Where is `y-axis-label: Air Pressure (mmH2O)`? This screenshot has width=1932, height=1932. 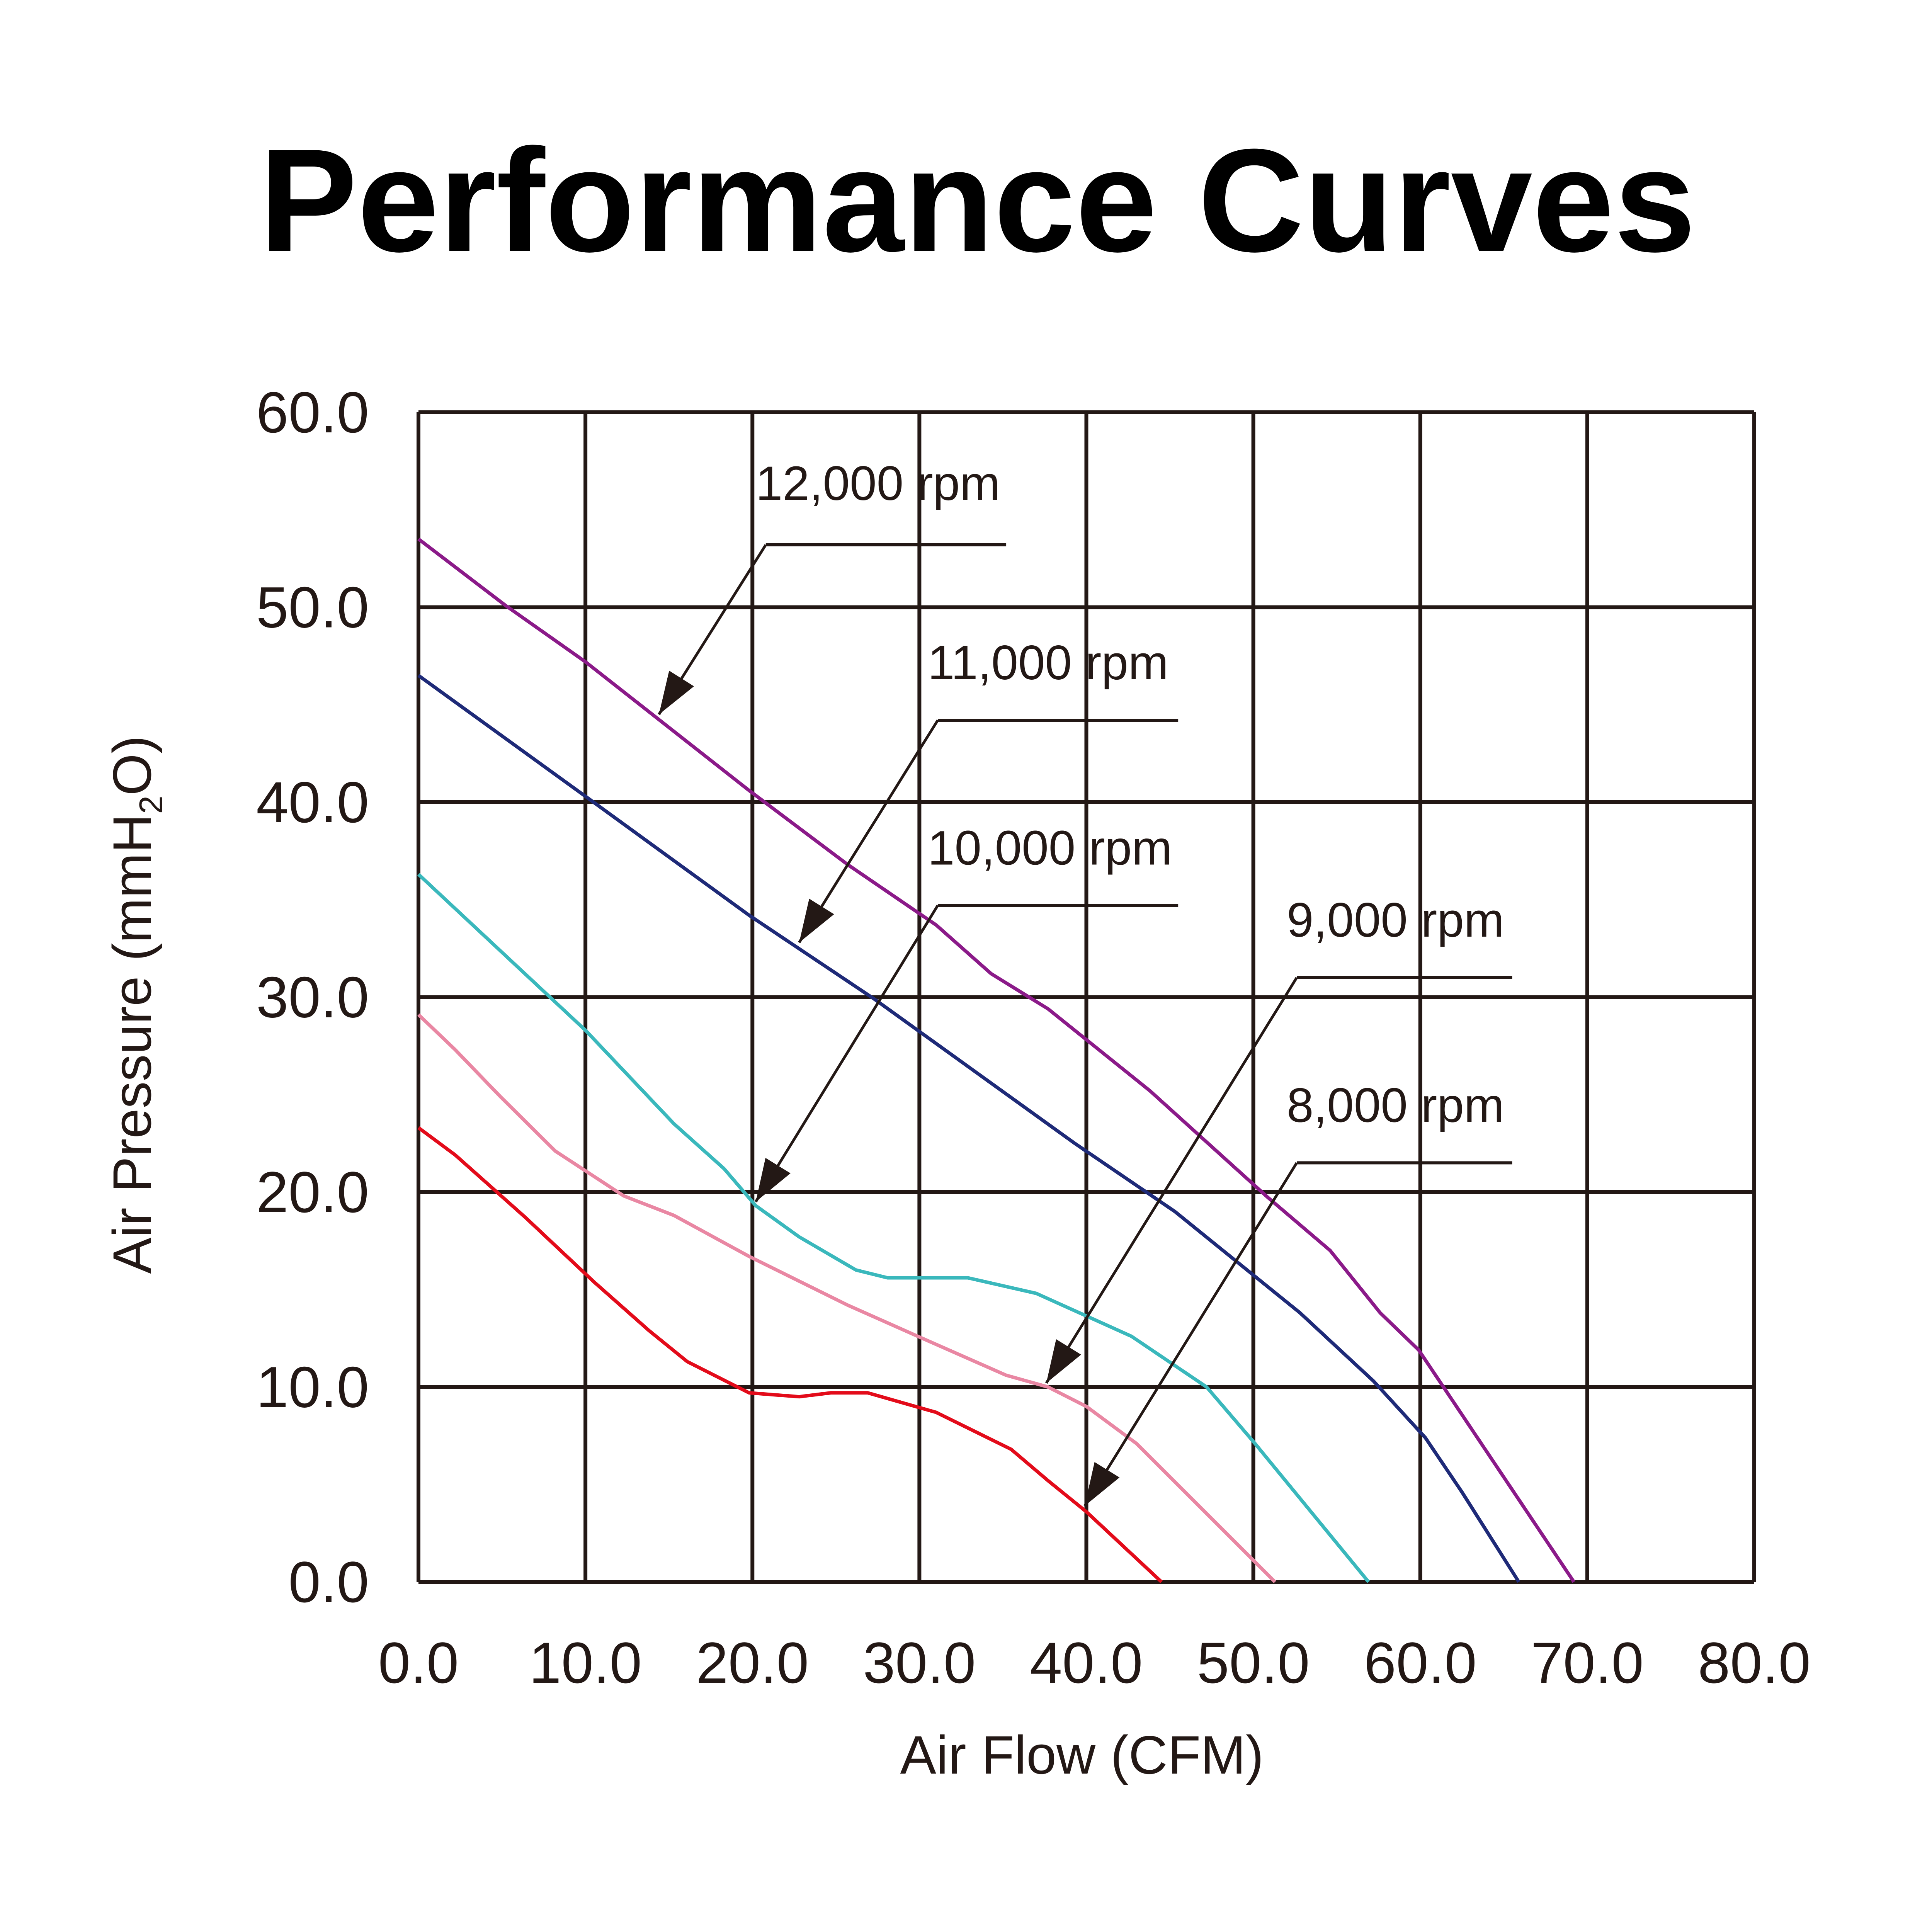
y-axis-label: Air Pressure (mmH2O) is located at coordinates (136, 1005).